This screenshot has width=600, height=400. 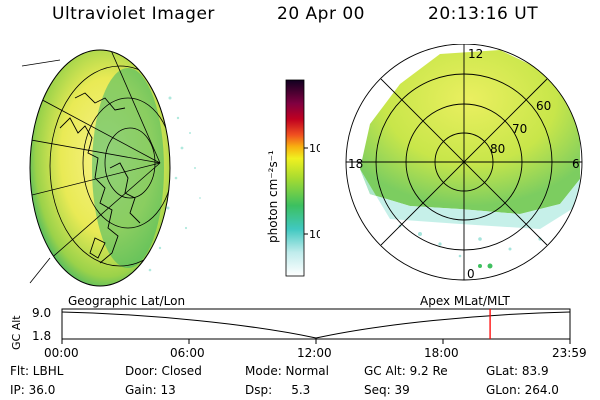 What do you see at coordinates (287, 371) in the screenshot?
I see `status-mode: Mode: Normal` at bounding box center [287, 371].